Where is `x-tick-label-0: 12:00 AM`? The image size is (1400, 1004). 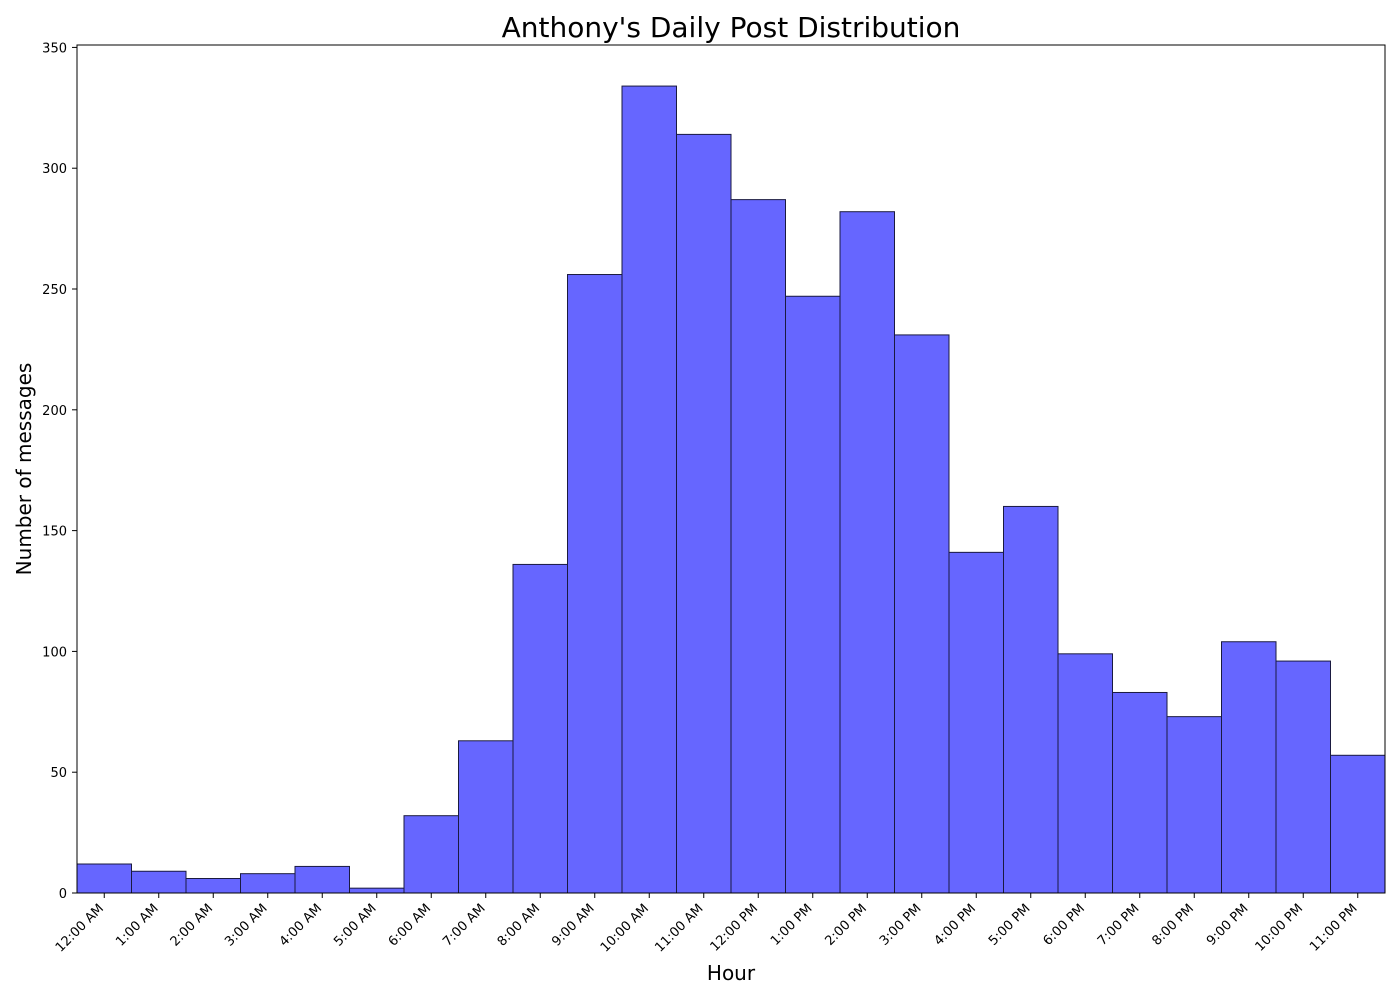 x-tick-label-0: 12:00 AM is located at coordinates (80, 928).